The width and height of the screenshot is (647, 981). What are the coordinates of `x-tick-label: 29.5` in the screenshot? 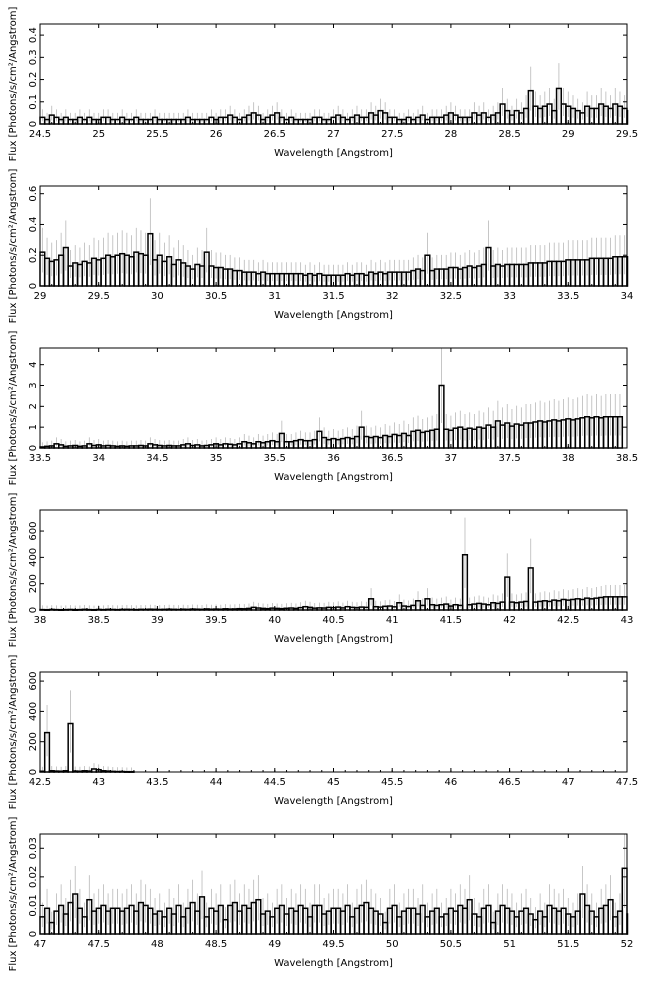 It's located at (627, 134).